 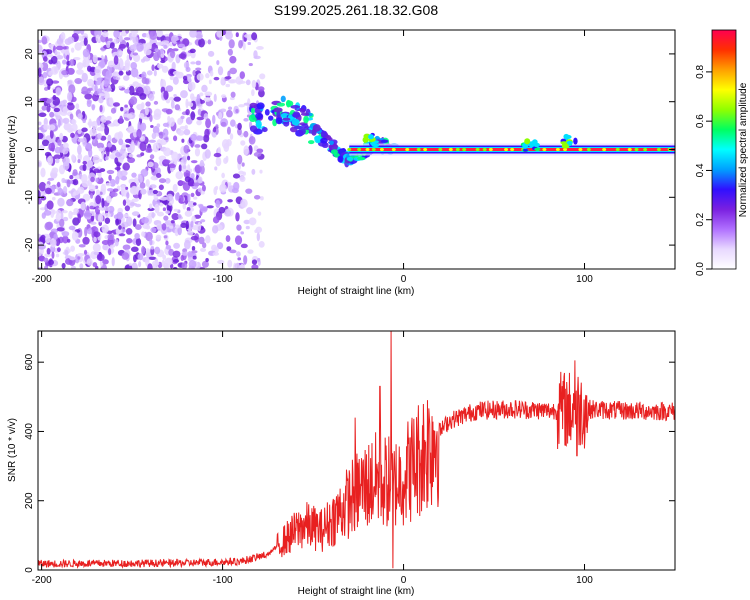 I want to click on spectral-burst-blob, so click(x=375, y=145).